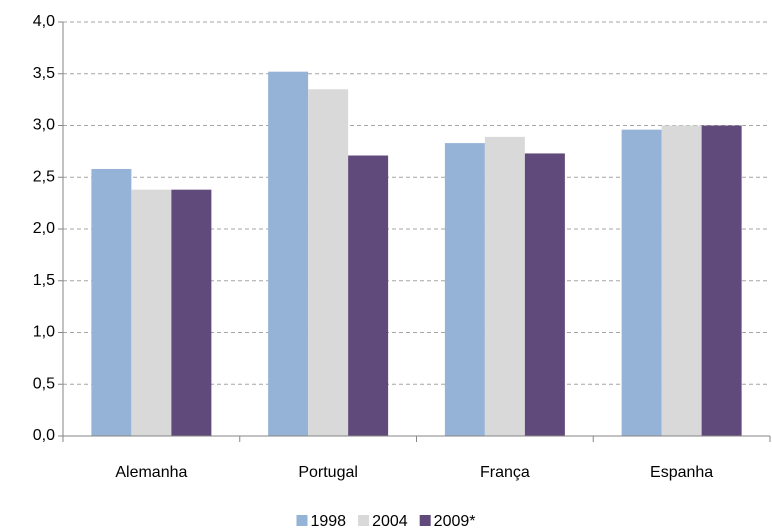  I want to click on y-tick-label: 1,5, so click(44, 280).